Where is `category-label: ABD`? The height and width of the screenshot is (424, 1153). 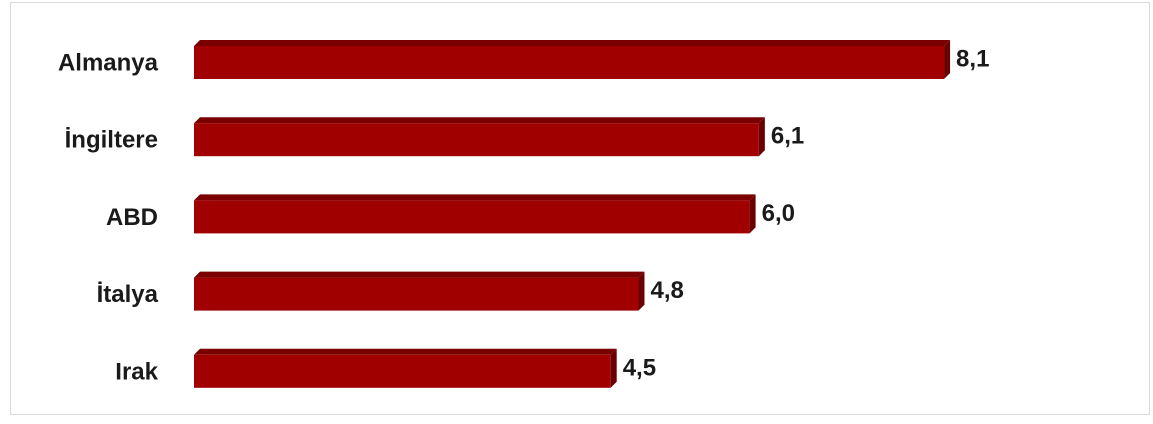 category-label: ABD is located at coordinates (132, 217).